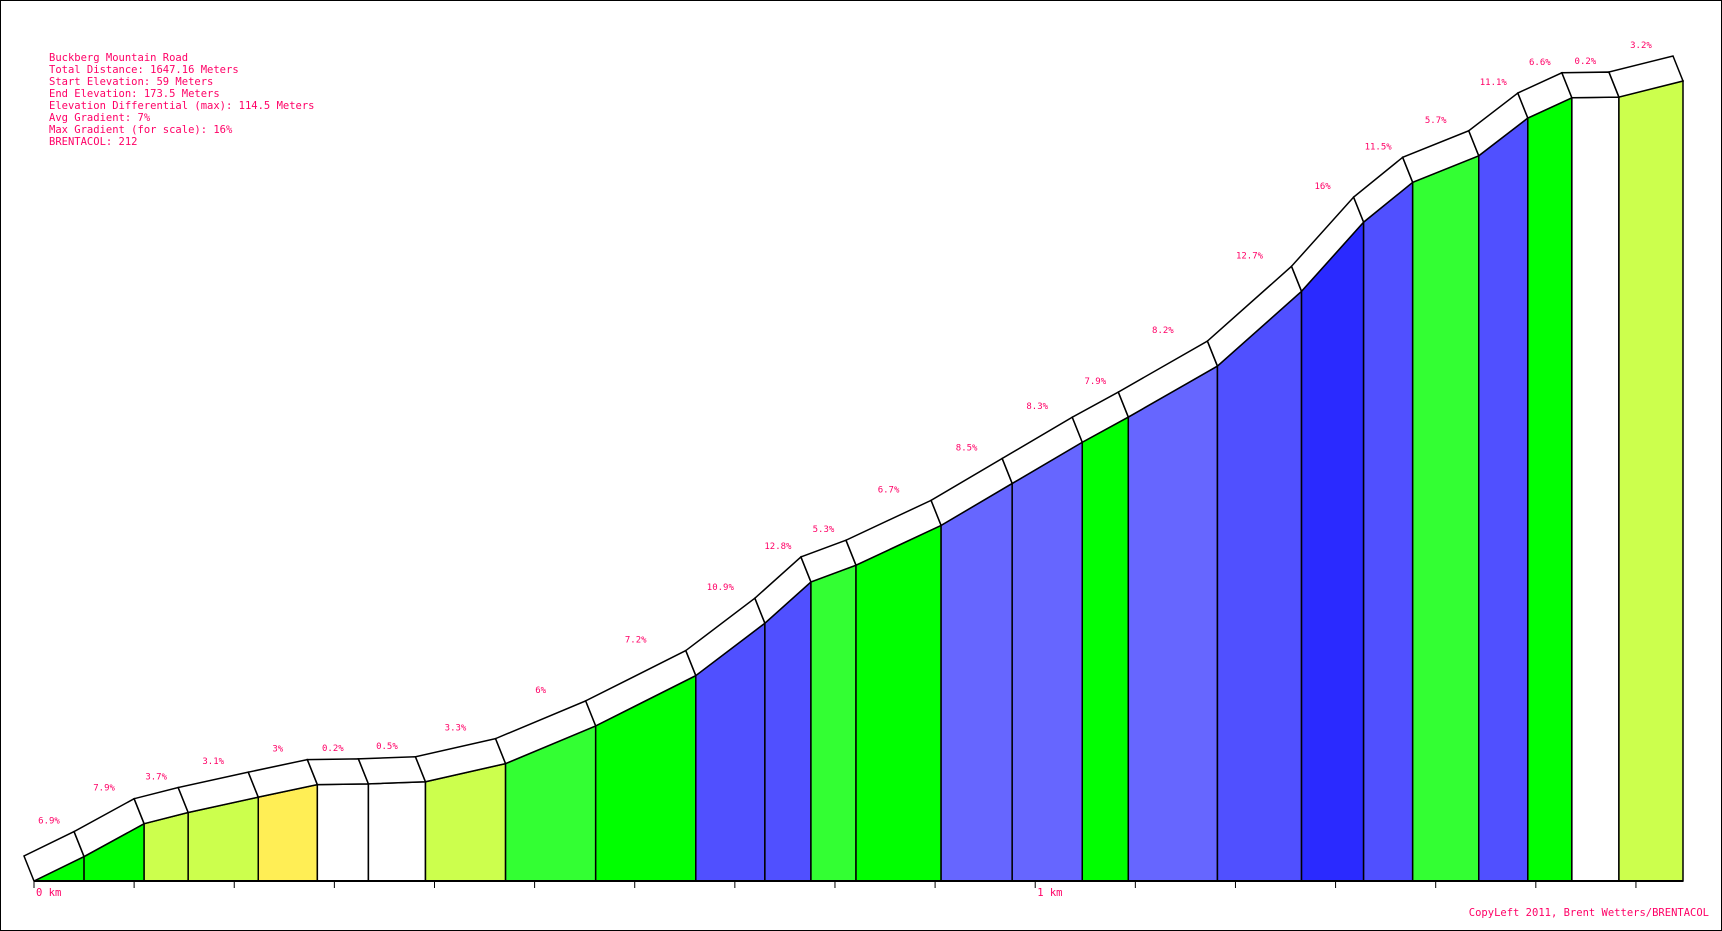 Image resolution: width=1722 pixels, height=931 pixels. Describe the element at coordinates (778, 547) in the screenshot. I see `gradient-label: 12.8%` at that location.